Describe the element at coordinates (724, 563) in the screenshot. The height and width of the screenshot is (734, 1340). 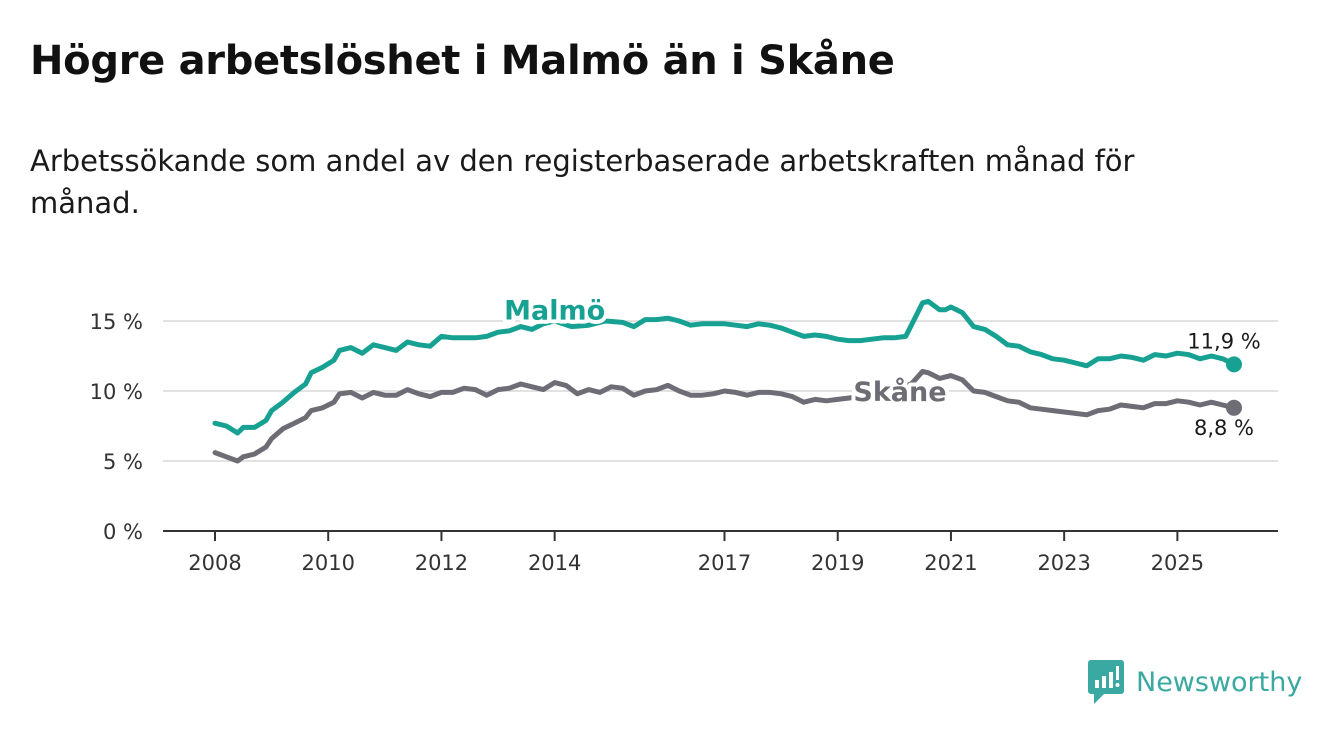
I see `x-tick-label: 2017` at that location.